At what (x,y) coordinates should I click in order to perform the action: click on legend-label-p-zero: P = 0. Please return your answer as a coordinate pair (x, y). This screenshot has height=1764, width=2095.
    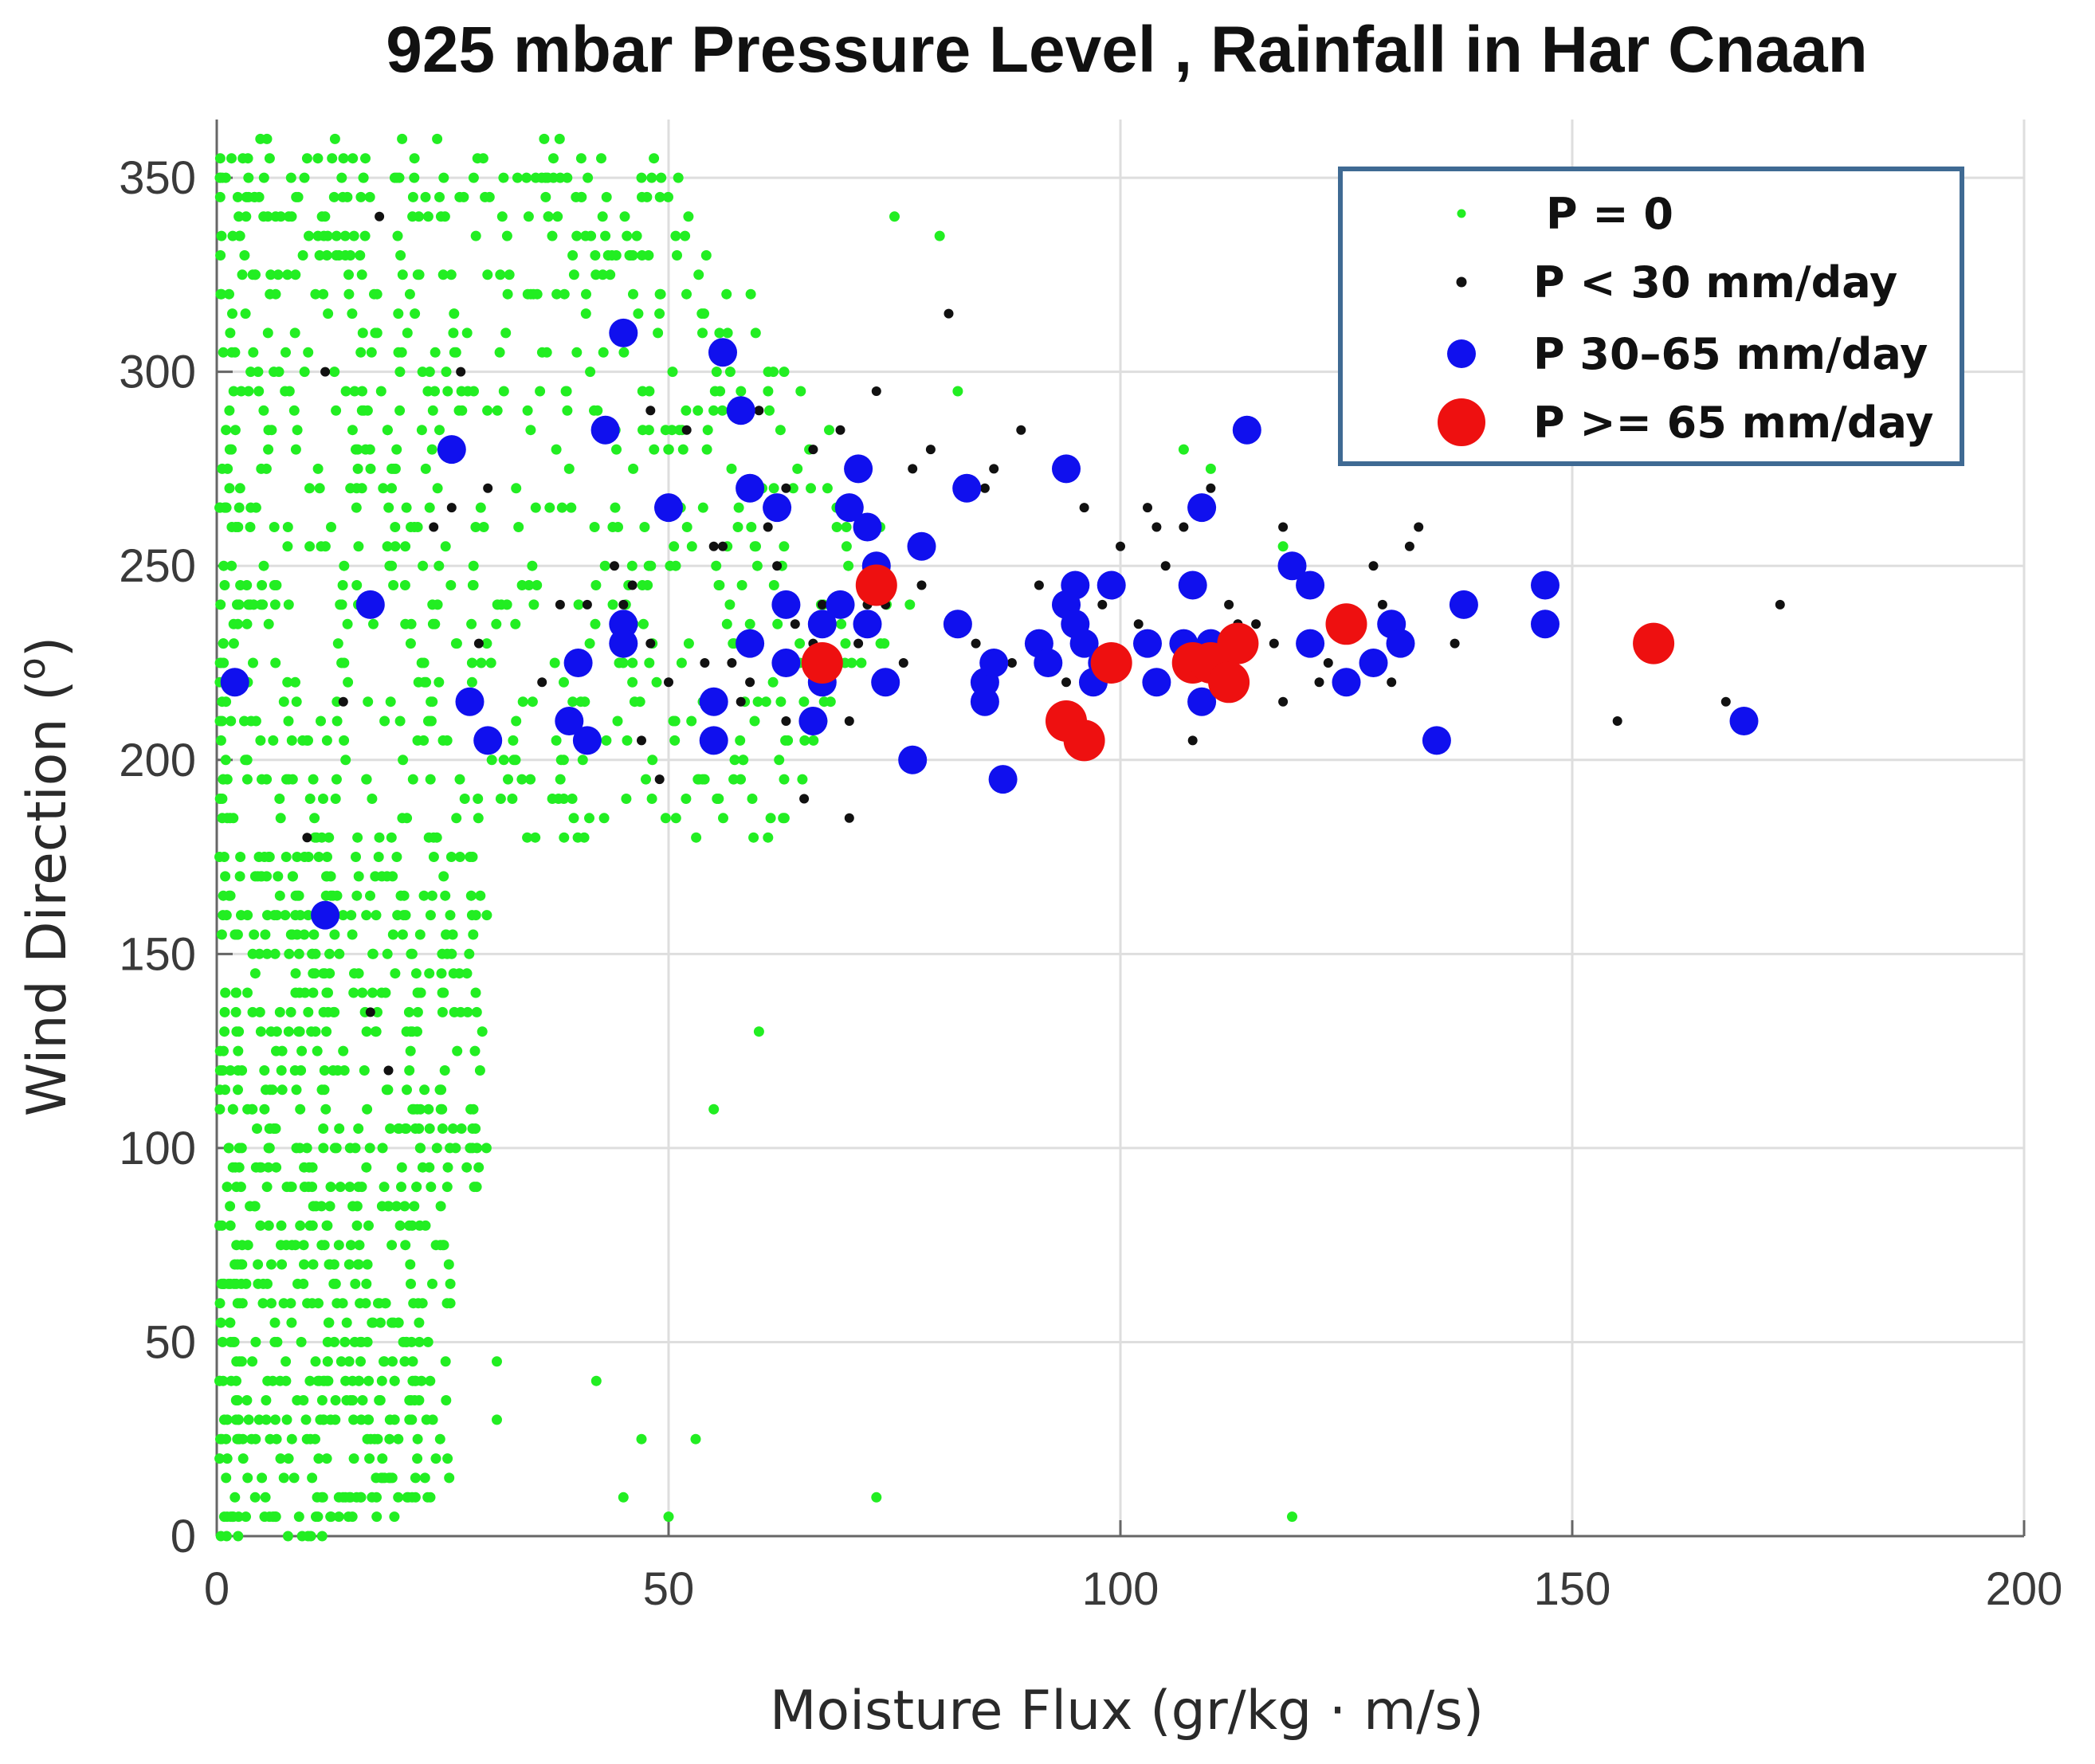
    Looking at the image, I should click on (1610, 214).